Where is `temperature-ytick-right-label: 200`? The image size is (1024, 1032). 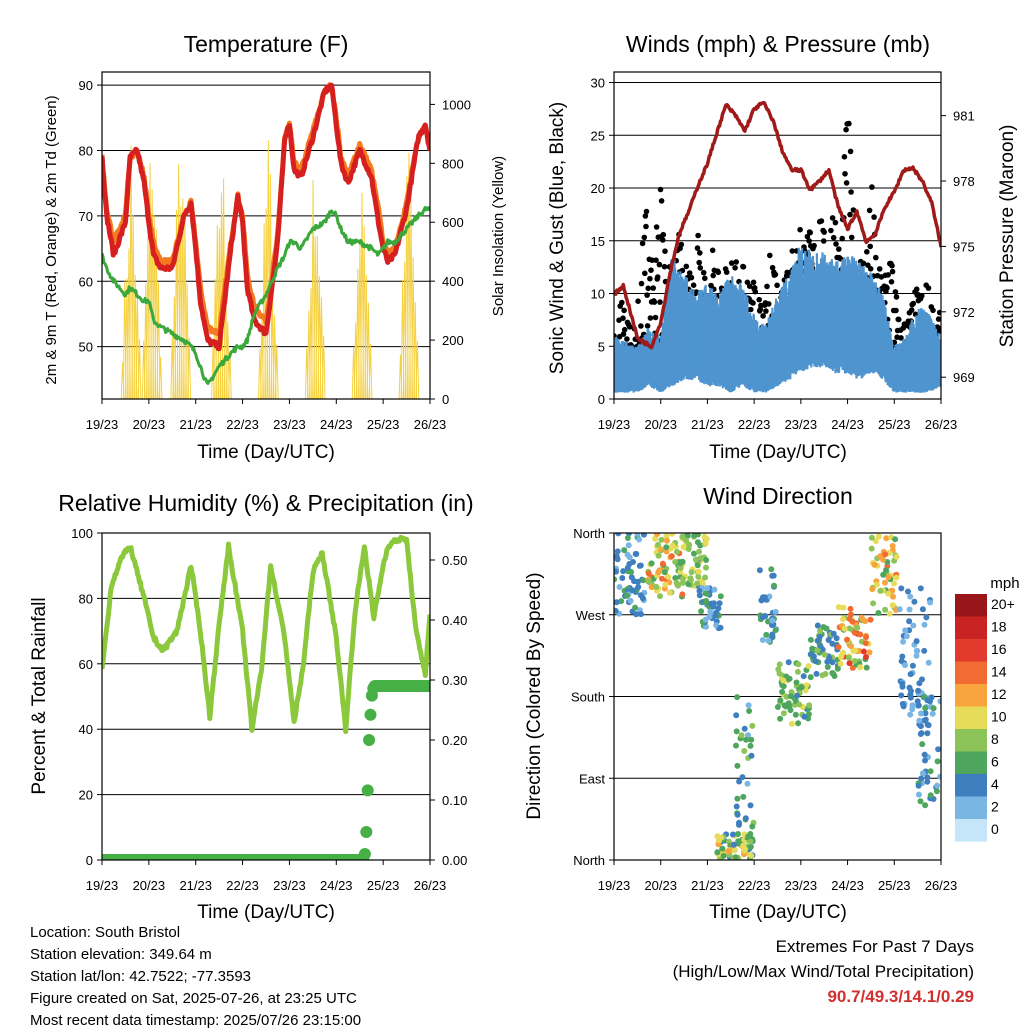 temperature-ytick-right-label: 200 is located at coordinates (453, 340).